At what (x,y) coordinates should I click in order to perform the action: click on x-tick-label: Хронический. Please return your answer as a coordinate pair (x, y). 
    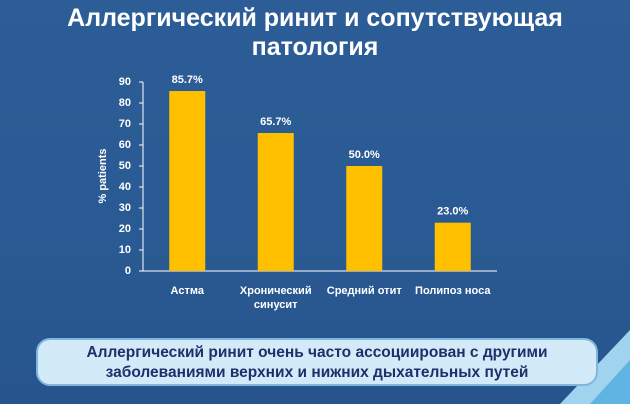
    Looking at the image, I should click on (276, 291).